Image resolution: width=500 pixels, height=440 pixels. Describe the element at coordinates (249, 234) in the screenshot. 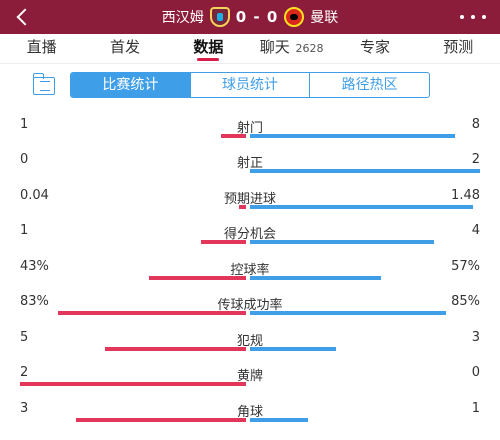

I see `stat-label: 得分机会` at that location.